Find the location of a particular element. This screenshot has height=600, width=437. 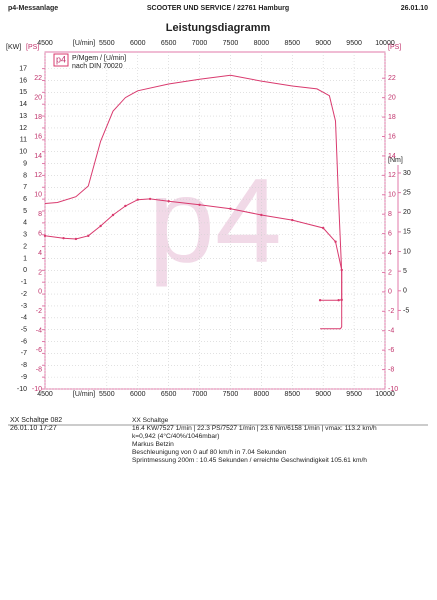

x-tick-label: 8000 is located at coordinates (262, 43).